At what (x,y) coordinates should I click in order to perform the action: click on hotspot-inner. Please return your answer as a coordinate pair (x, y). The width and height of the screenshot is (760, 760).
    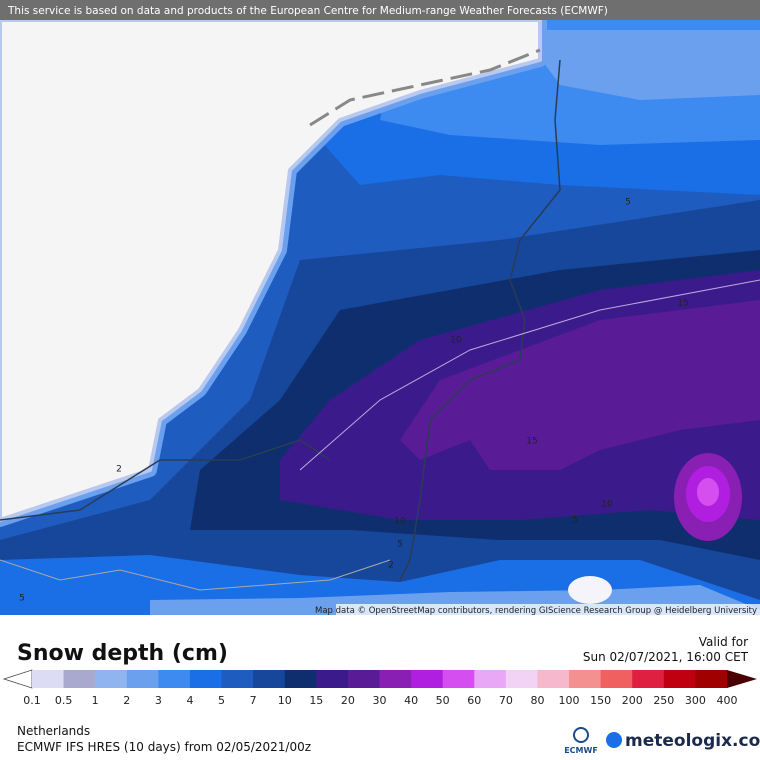
    Looking at the image, I should click on (708, 492).